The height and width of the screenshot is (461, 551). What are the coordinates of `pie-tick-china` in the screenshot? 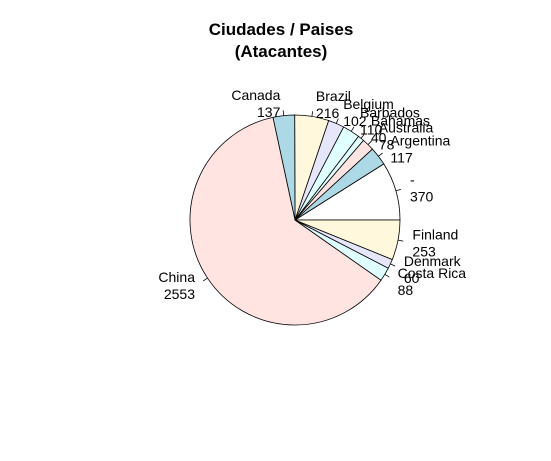 It's located at (205, 279).